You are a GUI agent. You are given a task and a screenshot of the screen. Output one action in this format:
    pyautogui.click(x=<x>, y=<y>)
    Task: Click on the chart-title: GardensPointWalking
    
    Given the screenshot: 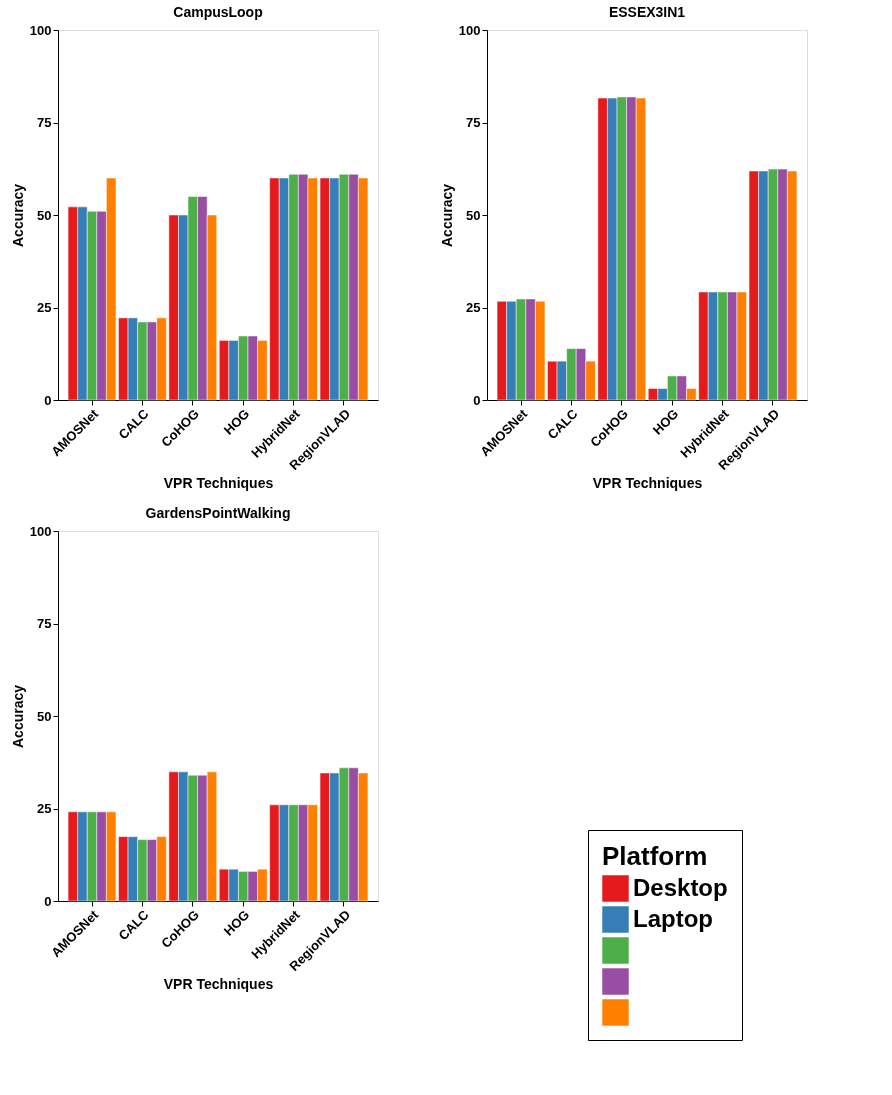 What is the action you would take?
    pyautogui.click(x=218, y=513)
    